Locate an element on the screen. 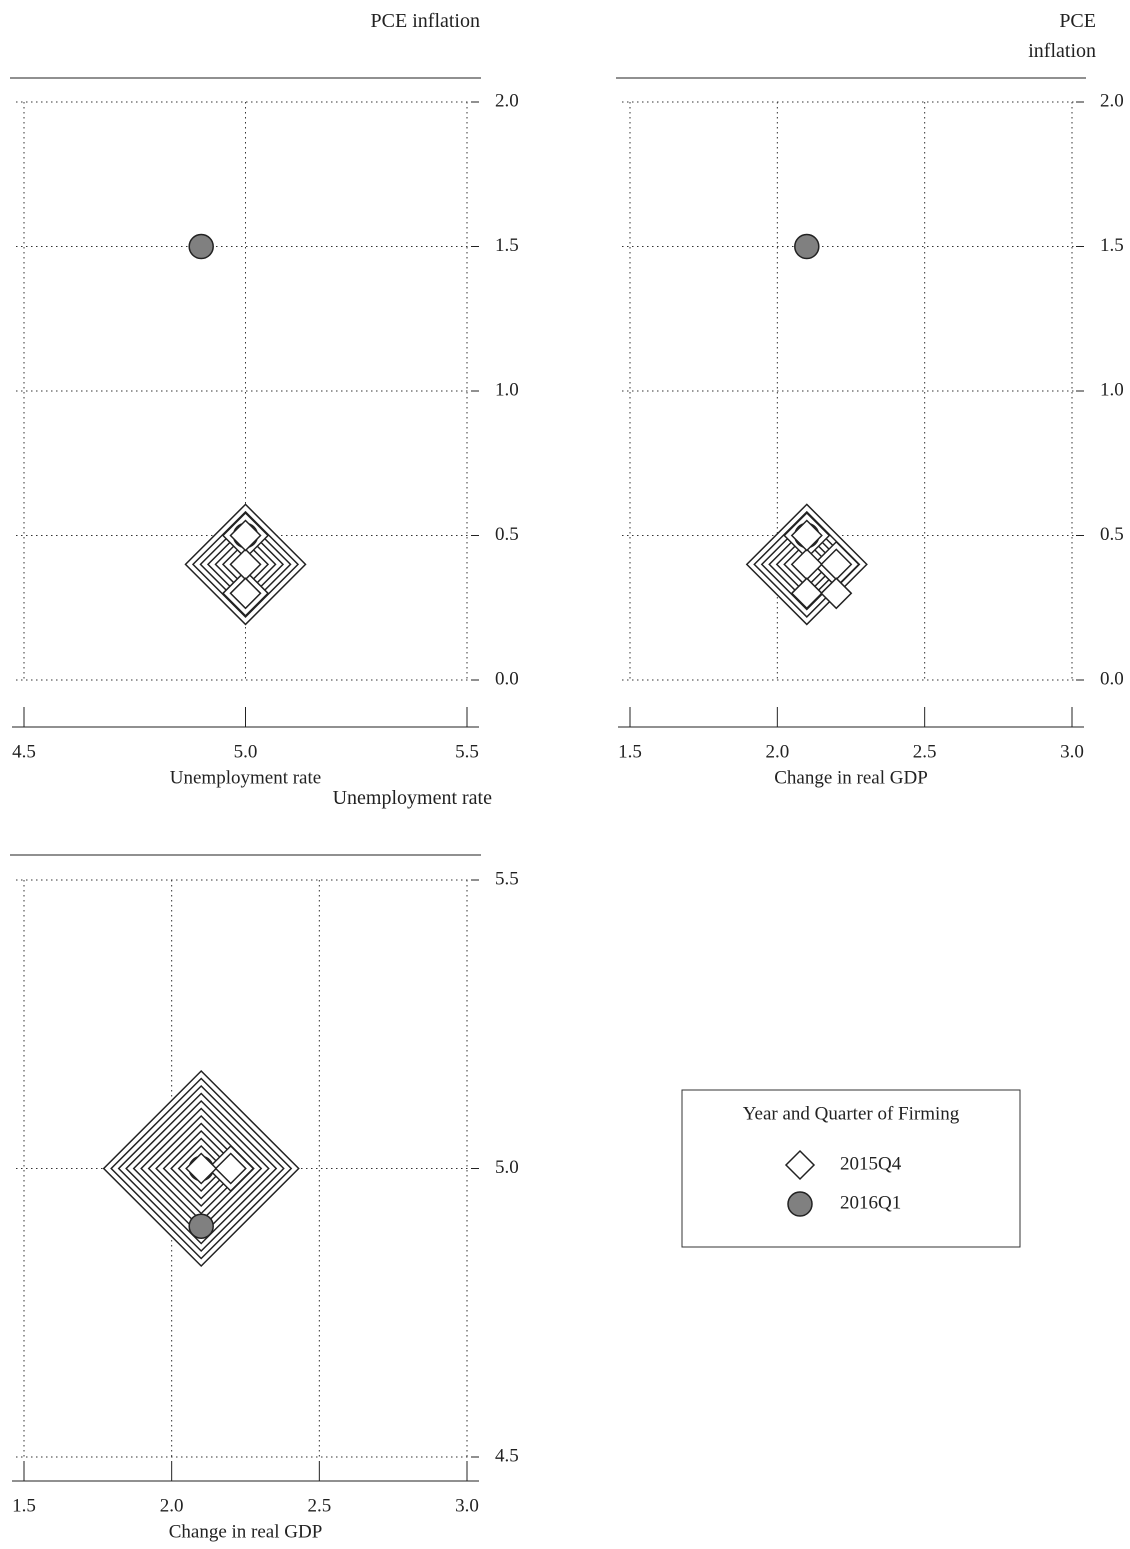 The width and height of the screenshot is (1130, 1549). legend-label: 2015Q4 is located at coordinates (871, 1163).